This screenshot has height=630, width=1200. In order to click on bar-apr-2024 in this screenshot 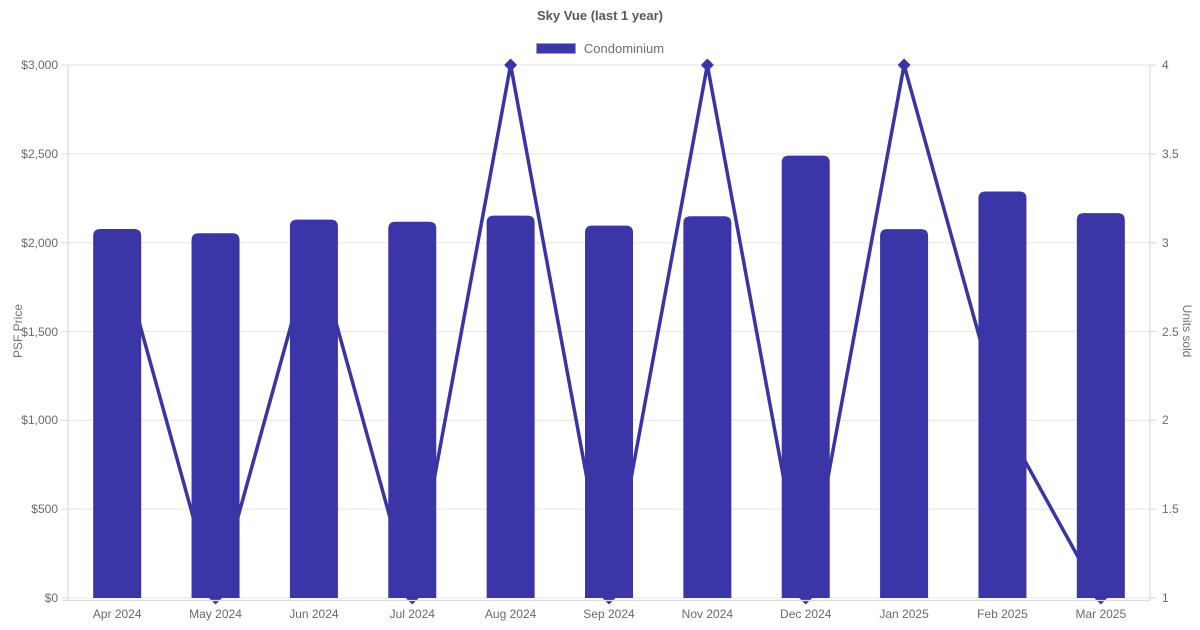, I will do `click(117, 413)`.